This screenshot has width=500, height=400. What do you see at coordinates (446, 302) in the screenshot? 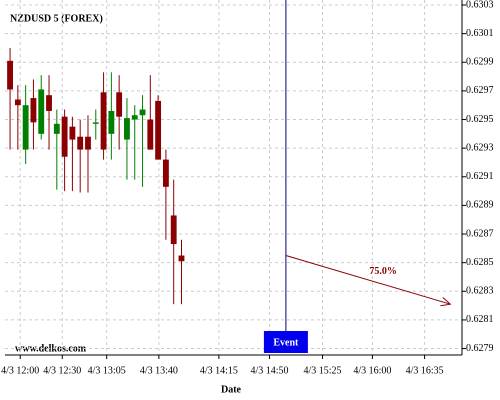
I see `projection-arrowhead` at bounding box center [446, 302].